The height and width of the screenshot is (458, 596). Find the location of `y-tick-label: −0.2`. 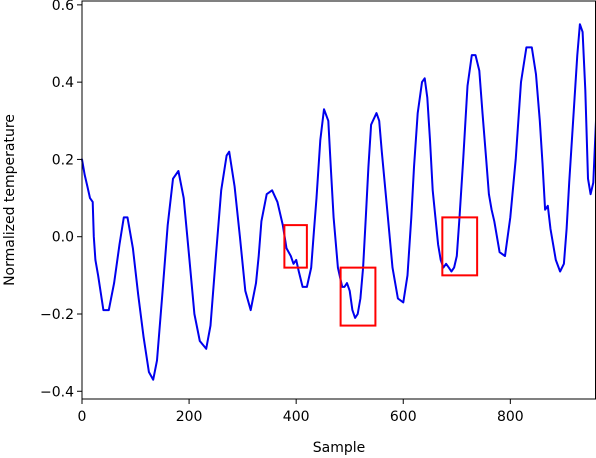

y-tick-label: −0.2 is located at coordinates (57, 315).